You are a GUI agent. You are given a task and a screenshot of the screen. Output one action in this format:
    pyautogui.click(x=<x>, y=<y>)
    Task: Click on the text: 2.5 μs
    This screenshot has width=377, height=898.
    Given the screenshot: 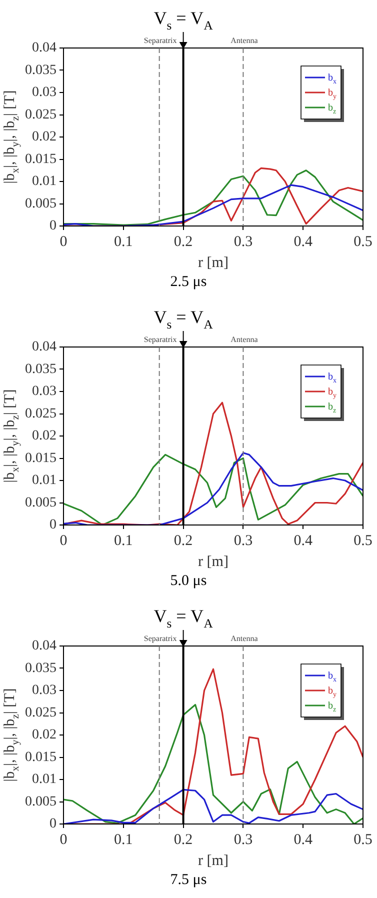 What is the action you would take?
    pyautogui.click(x=188, y=282)
    